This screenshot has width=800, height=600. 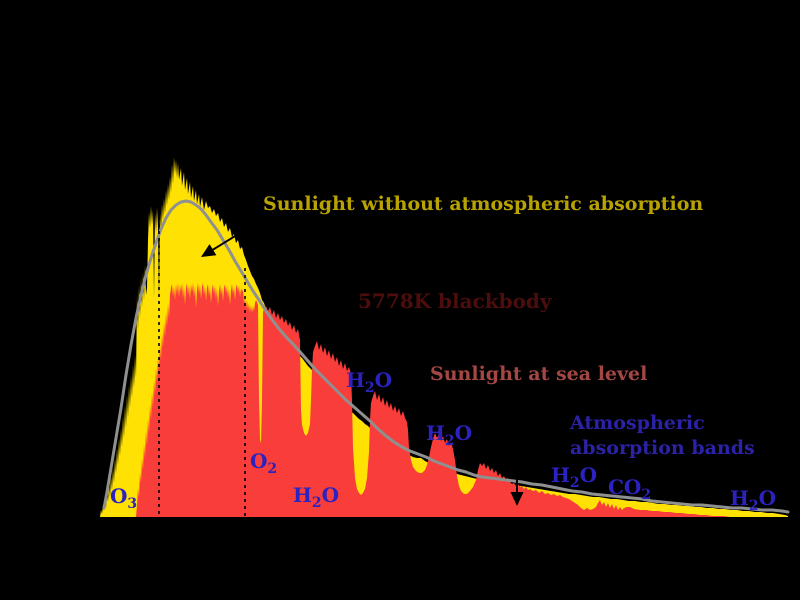 I want to click on label-sunlight-sea: Sunlight at sea level, so click(x=538, y=374).